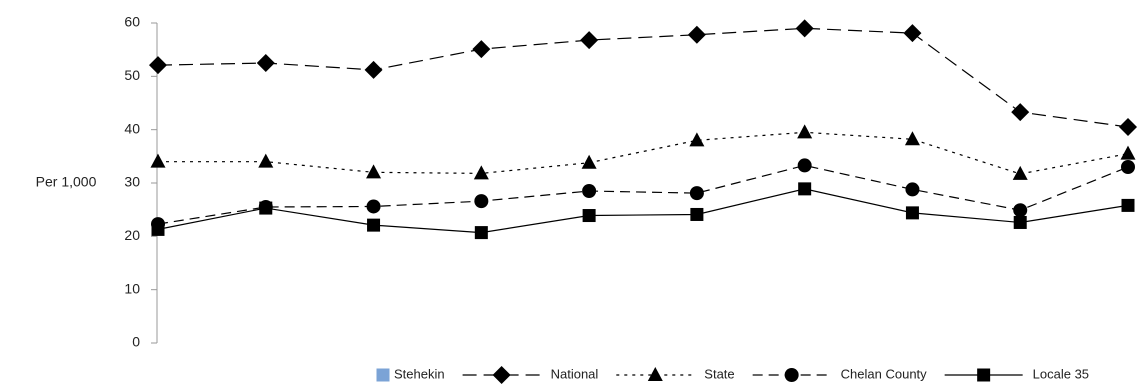  I want to click on legend-label: Stehekin, so click(419, 373).